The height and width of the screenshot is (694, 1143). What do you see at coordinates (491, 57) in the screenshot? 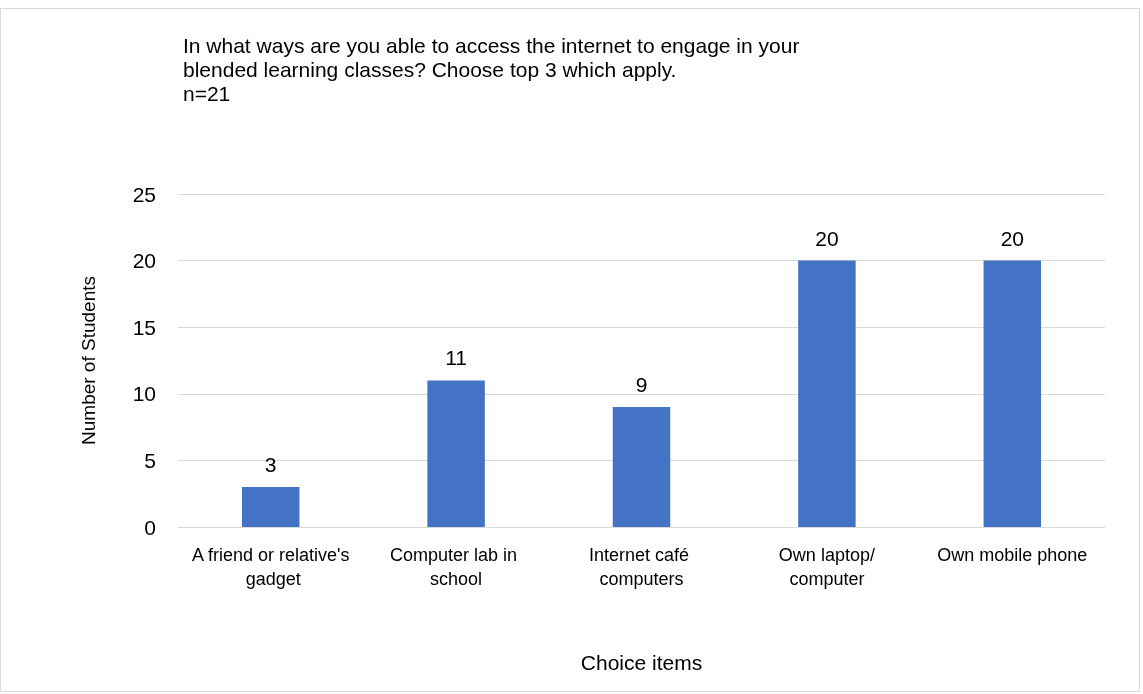
I see `chart-title: In what ways are you able to access the internet to engage in your blended learning classes? Choose top 3 which apply.` at bounding box center [491, 57].